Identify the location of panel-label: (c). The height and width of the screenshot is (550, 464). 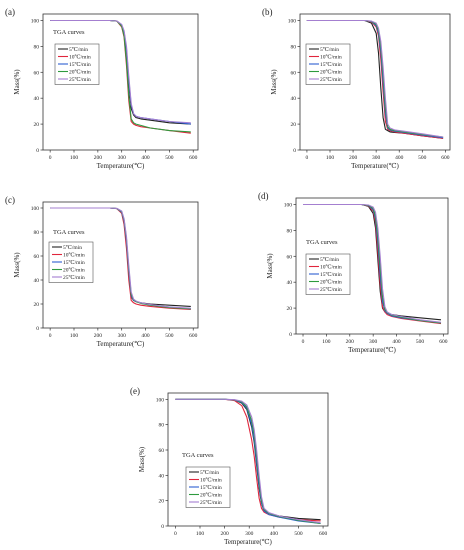
(10, 200).